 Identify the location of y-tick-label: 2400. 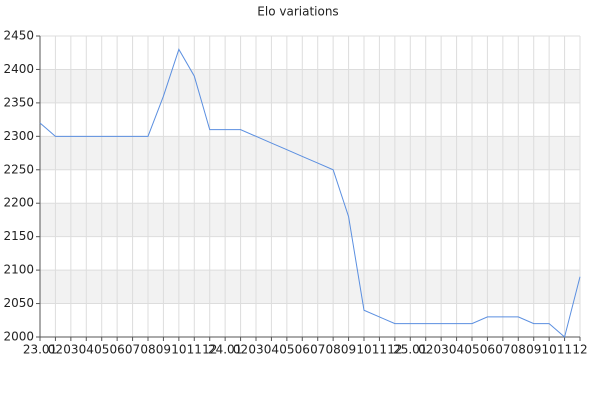
(18, 69).